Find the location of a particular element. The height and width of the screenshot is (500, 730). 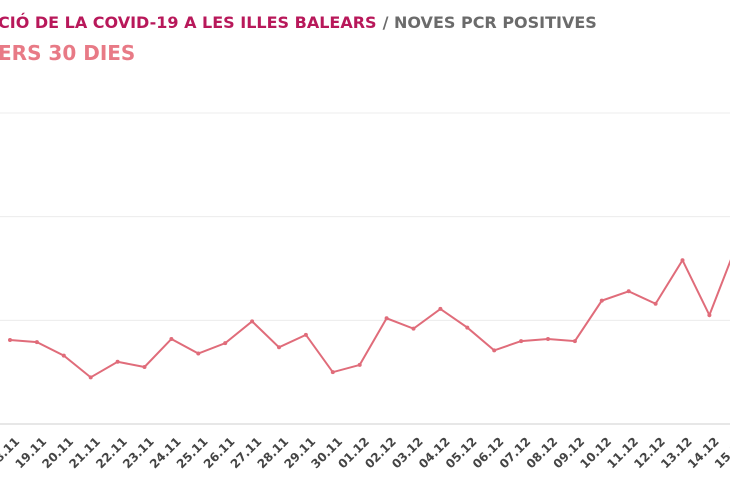

chart-title: CIÓ DE LA COVID-19 A LES ILLES BALEARS is located at coordinates (188, 22).